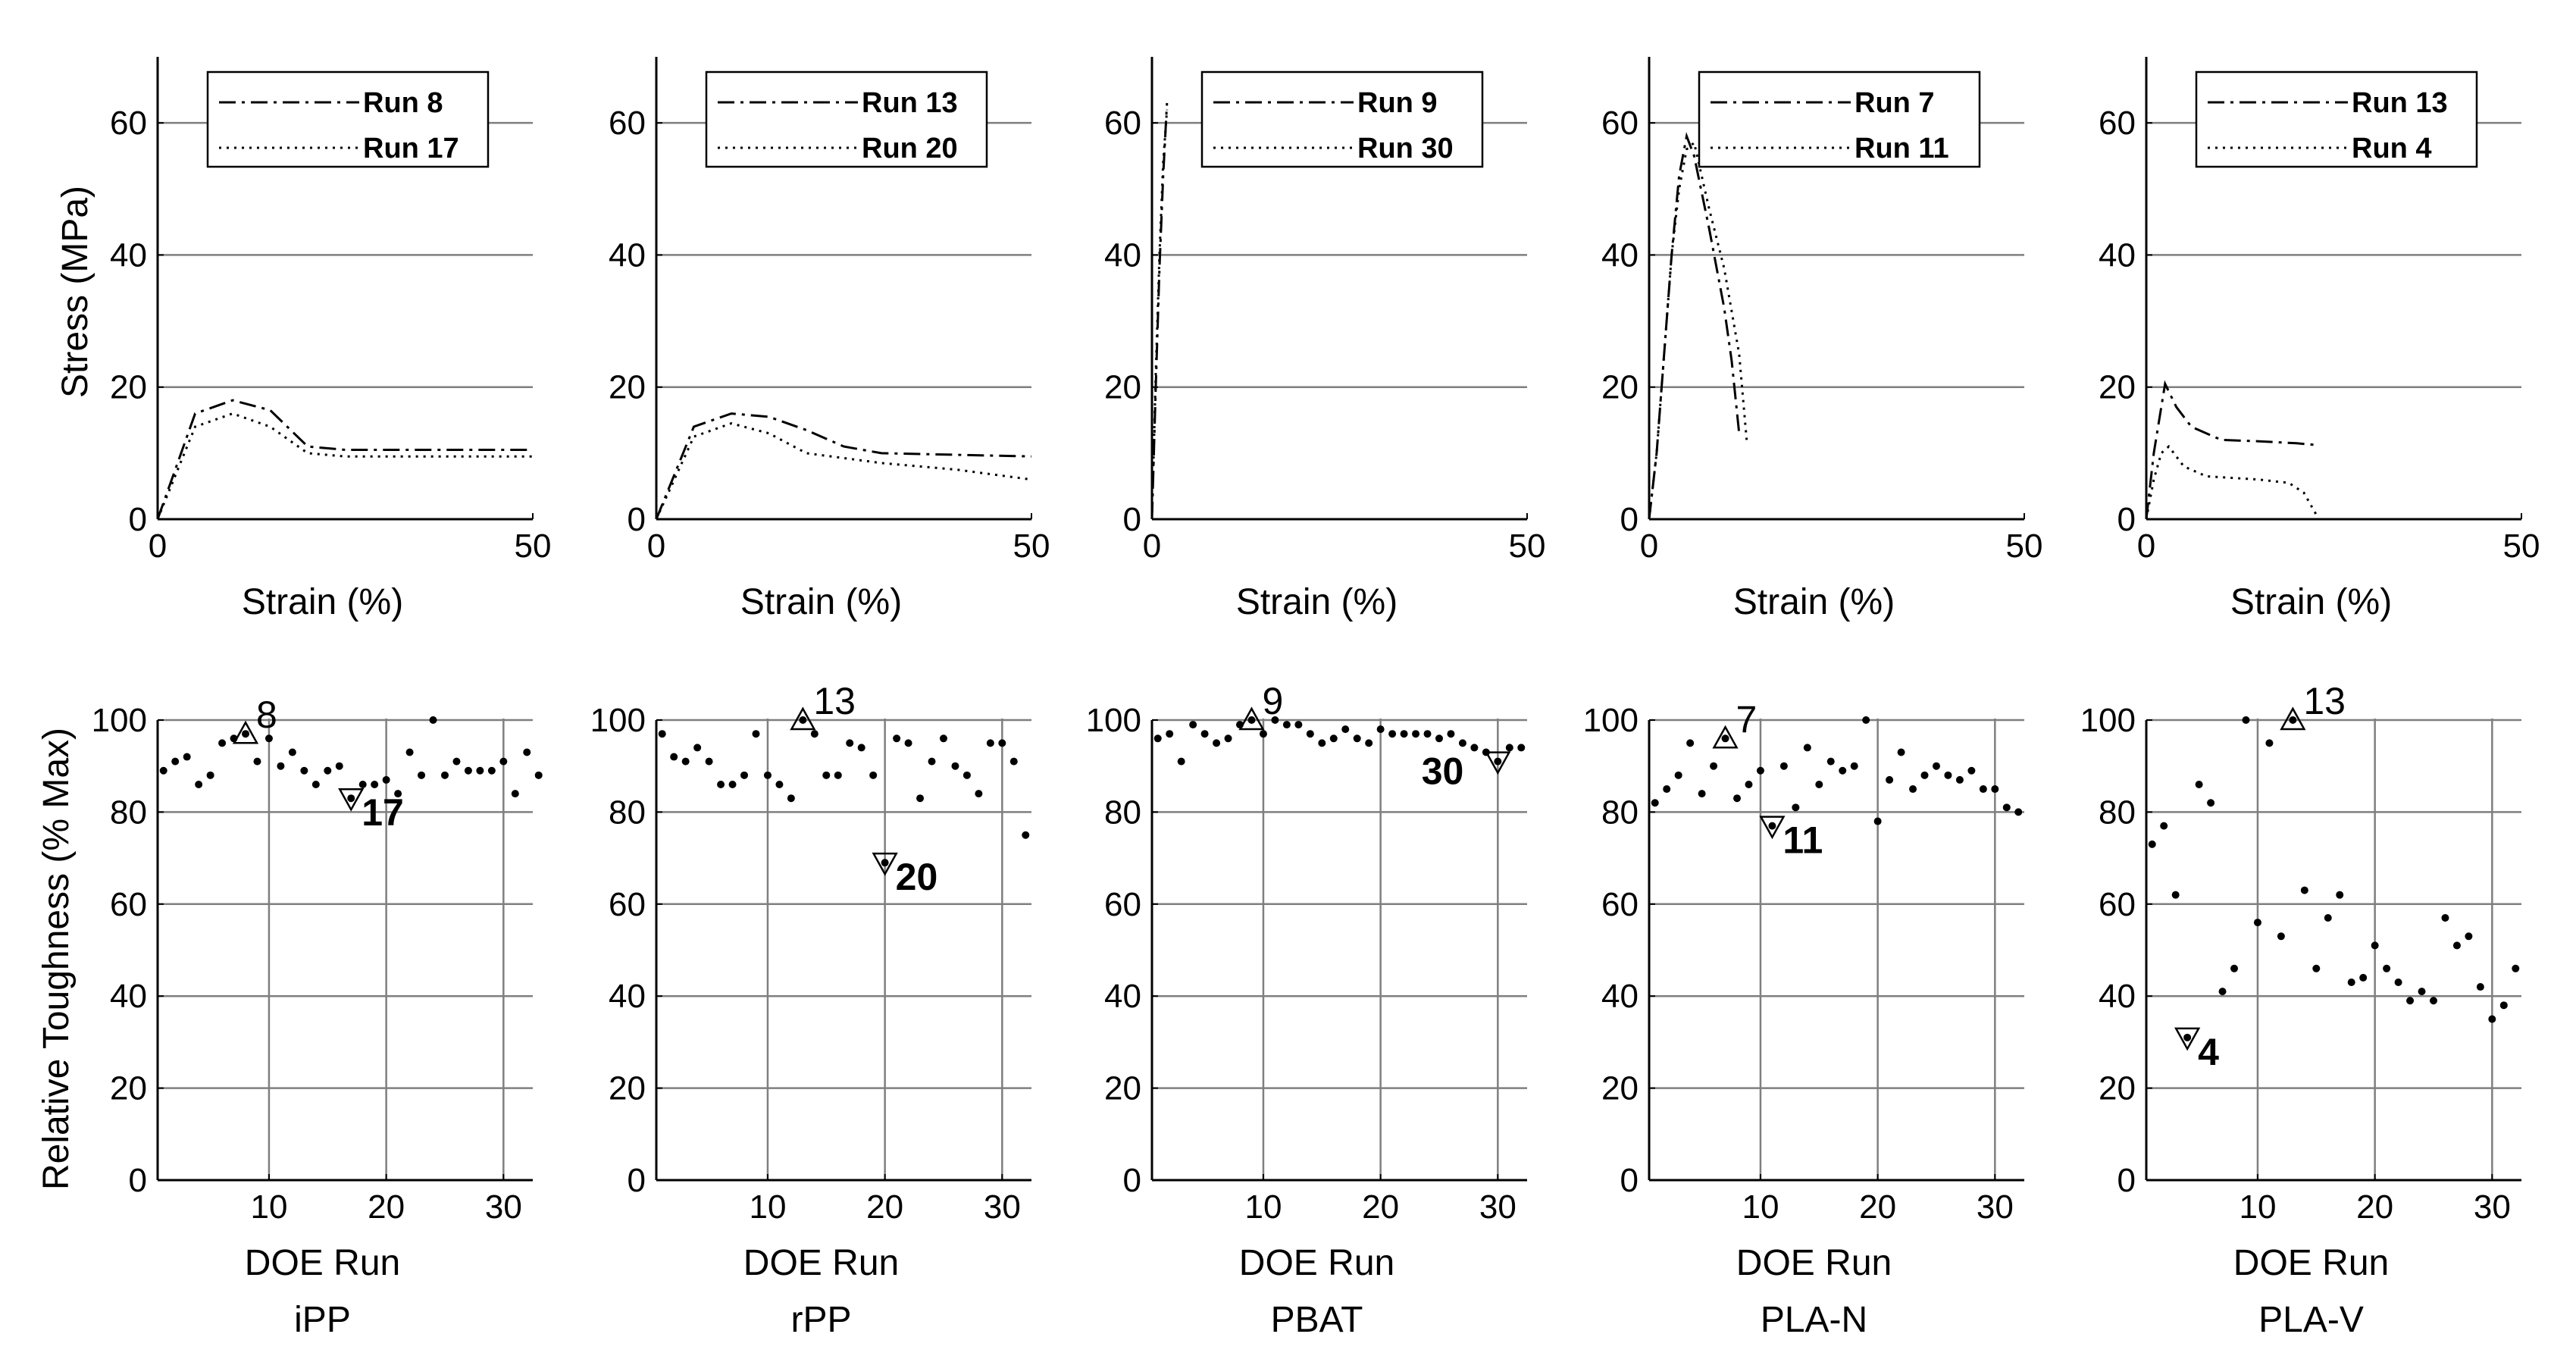  What do you see at coordinates (2311, 1320) in the screenshot?
I see `material-label: PLA-V` at bounding box center [2311, 1320].